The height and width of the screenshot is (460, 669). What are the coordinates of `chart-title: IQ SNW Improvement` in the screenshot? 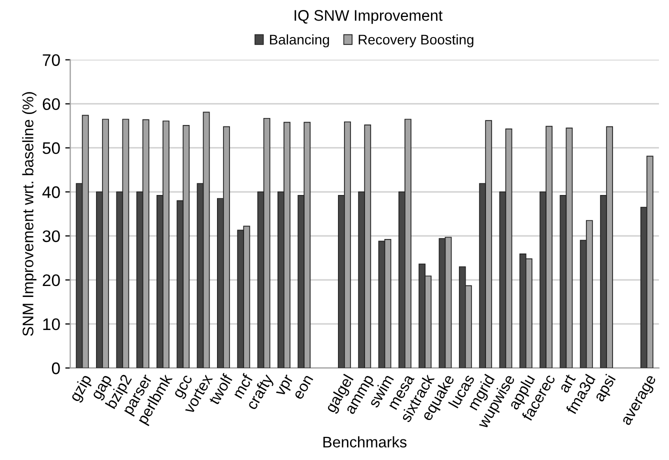 It's located at (368, 17).